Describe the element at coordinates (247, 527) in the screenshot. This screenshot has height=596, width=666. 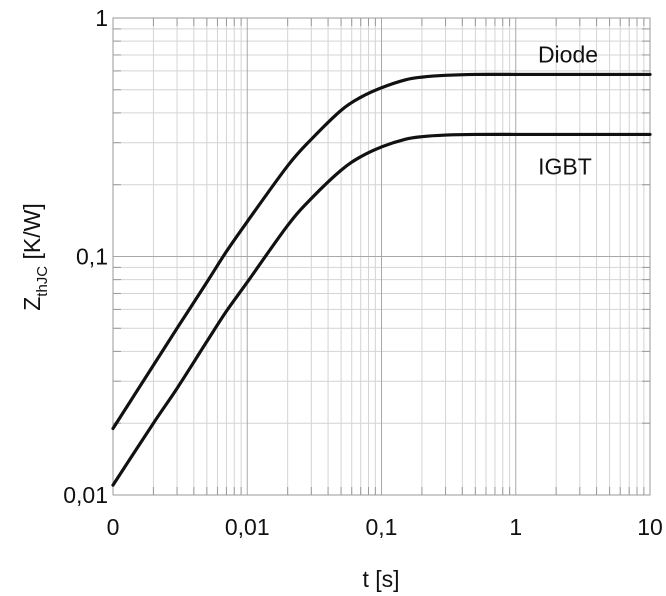
I see `x-tick-label: 0,01` at that location.